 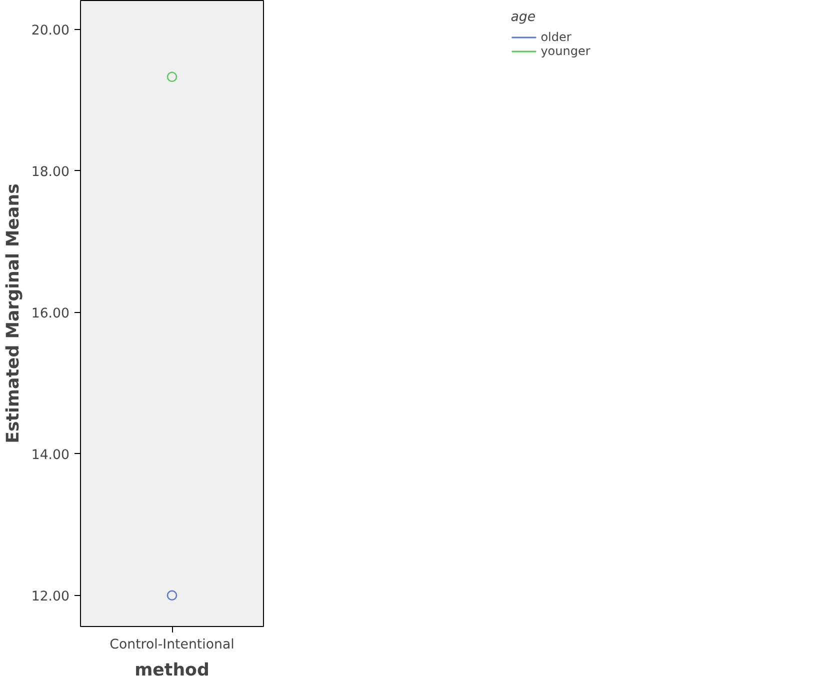 What do you see at coordinates (50, 31) in the screenshot?
I see `y-tick-label: 20.00` at bounding box center [50, 31].